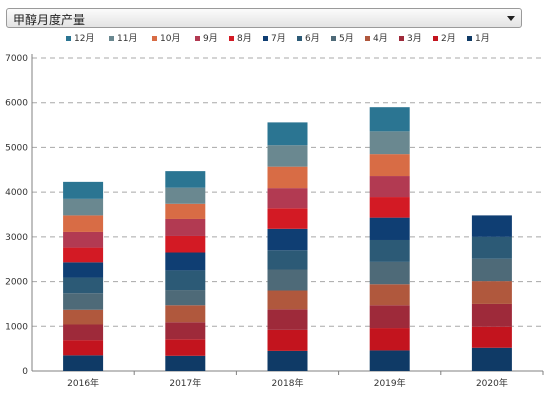  Describe the element at coordinates (16, 59) in the screenshot. I see `y-tick-label: 7000` at that location.